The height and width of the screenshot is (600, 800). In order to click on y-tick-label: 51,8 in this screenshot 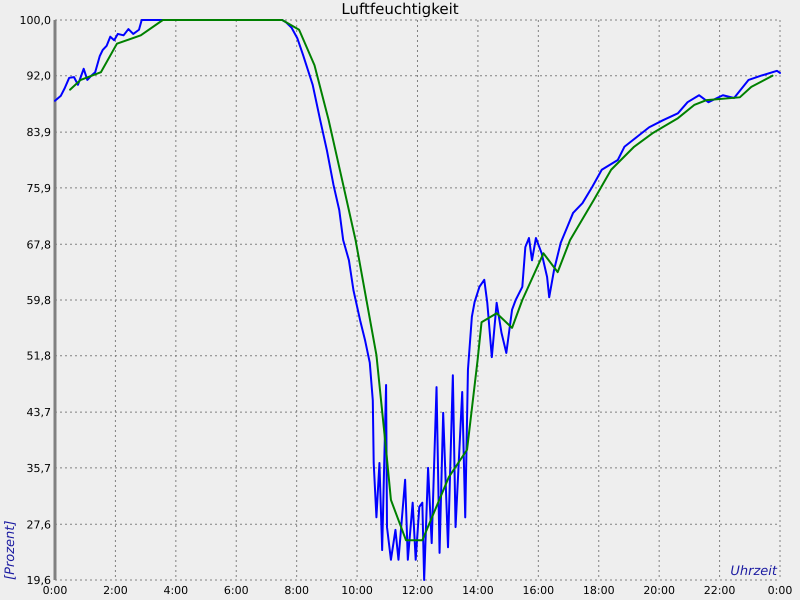, I will do `click(38, 356)`.